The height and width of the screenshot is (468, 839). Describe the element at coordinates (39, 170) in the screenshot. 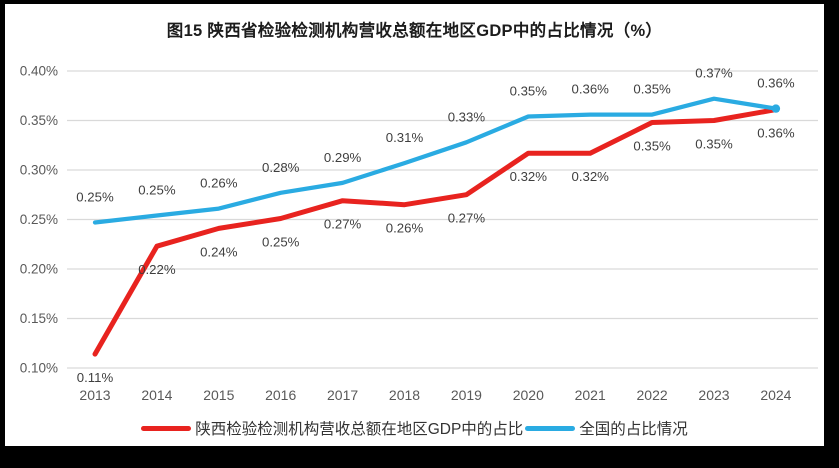

I see `y-tick-label: 0.30%` at that location.